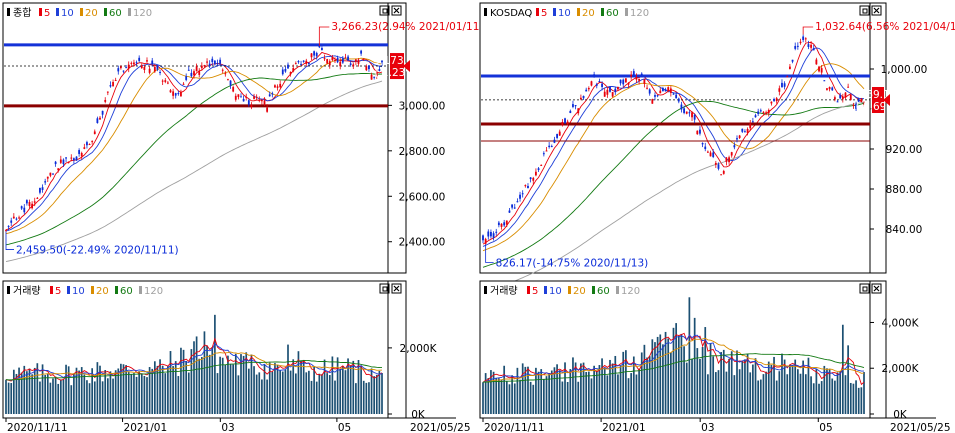  Describe the element at coordinates (920, 427) in the screenshot. I see `x-axis-end-date: 2021/05/25` at that location.